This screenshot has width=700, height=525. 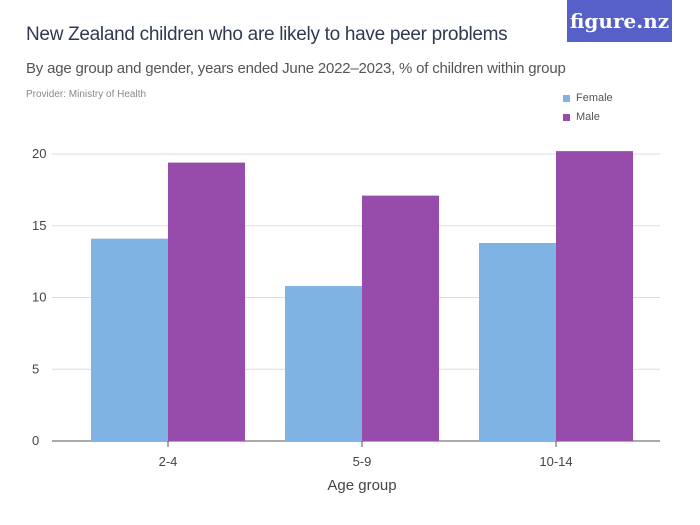 I want to click on legend-item-male: Male, so click(x=581, y=117).